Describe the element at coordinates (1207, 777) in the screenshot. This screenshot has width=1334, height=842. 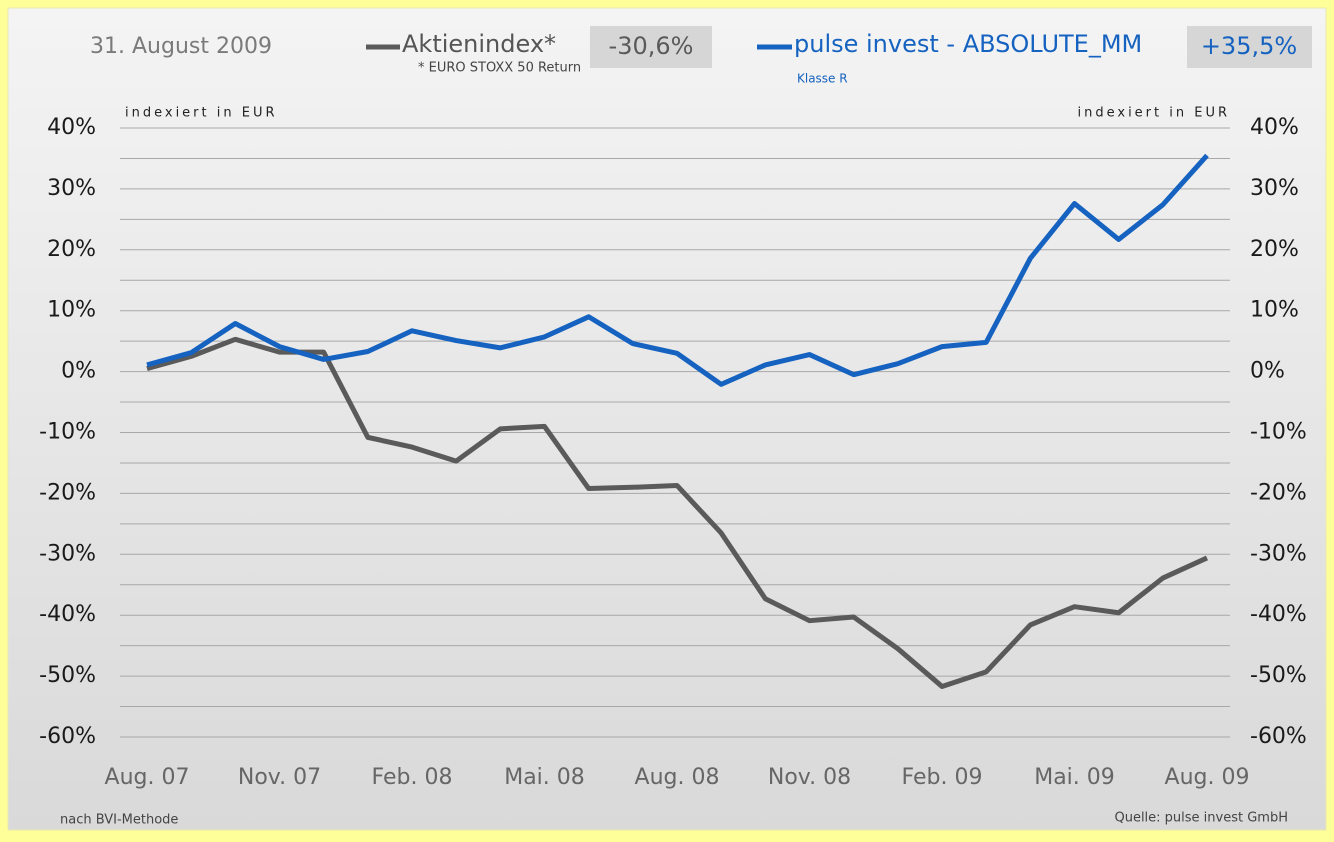
I see `x-tick-label: Aug. 09` at that location.